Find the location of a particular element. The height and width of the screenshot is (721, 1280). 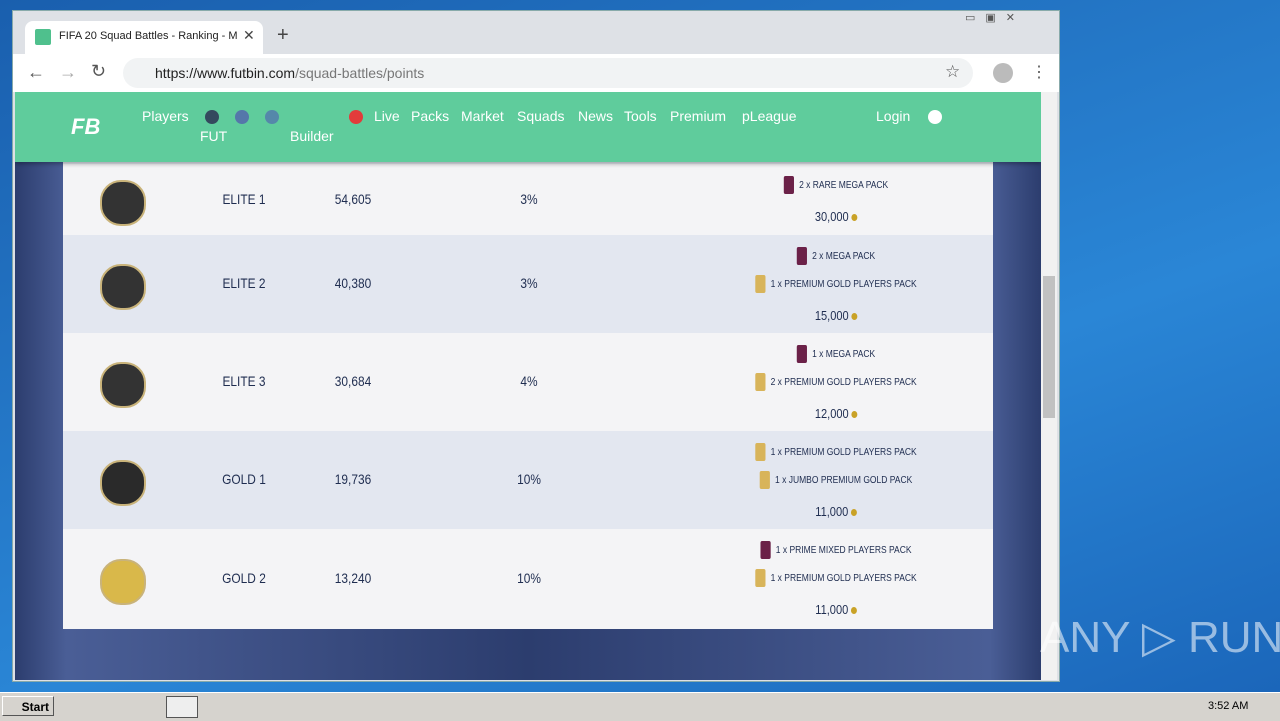

new-tab: + is located at coordinates (283, 35).